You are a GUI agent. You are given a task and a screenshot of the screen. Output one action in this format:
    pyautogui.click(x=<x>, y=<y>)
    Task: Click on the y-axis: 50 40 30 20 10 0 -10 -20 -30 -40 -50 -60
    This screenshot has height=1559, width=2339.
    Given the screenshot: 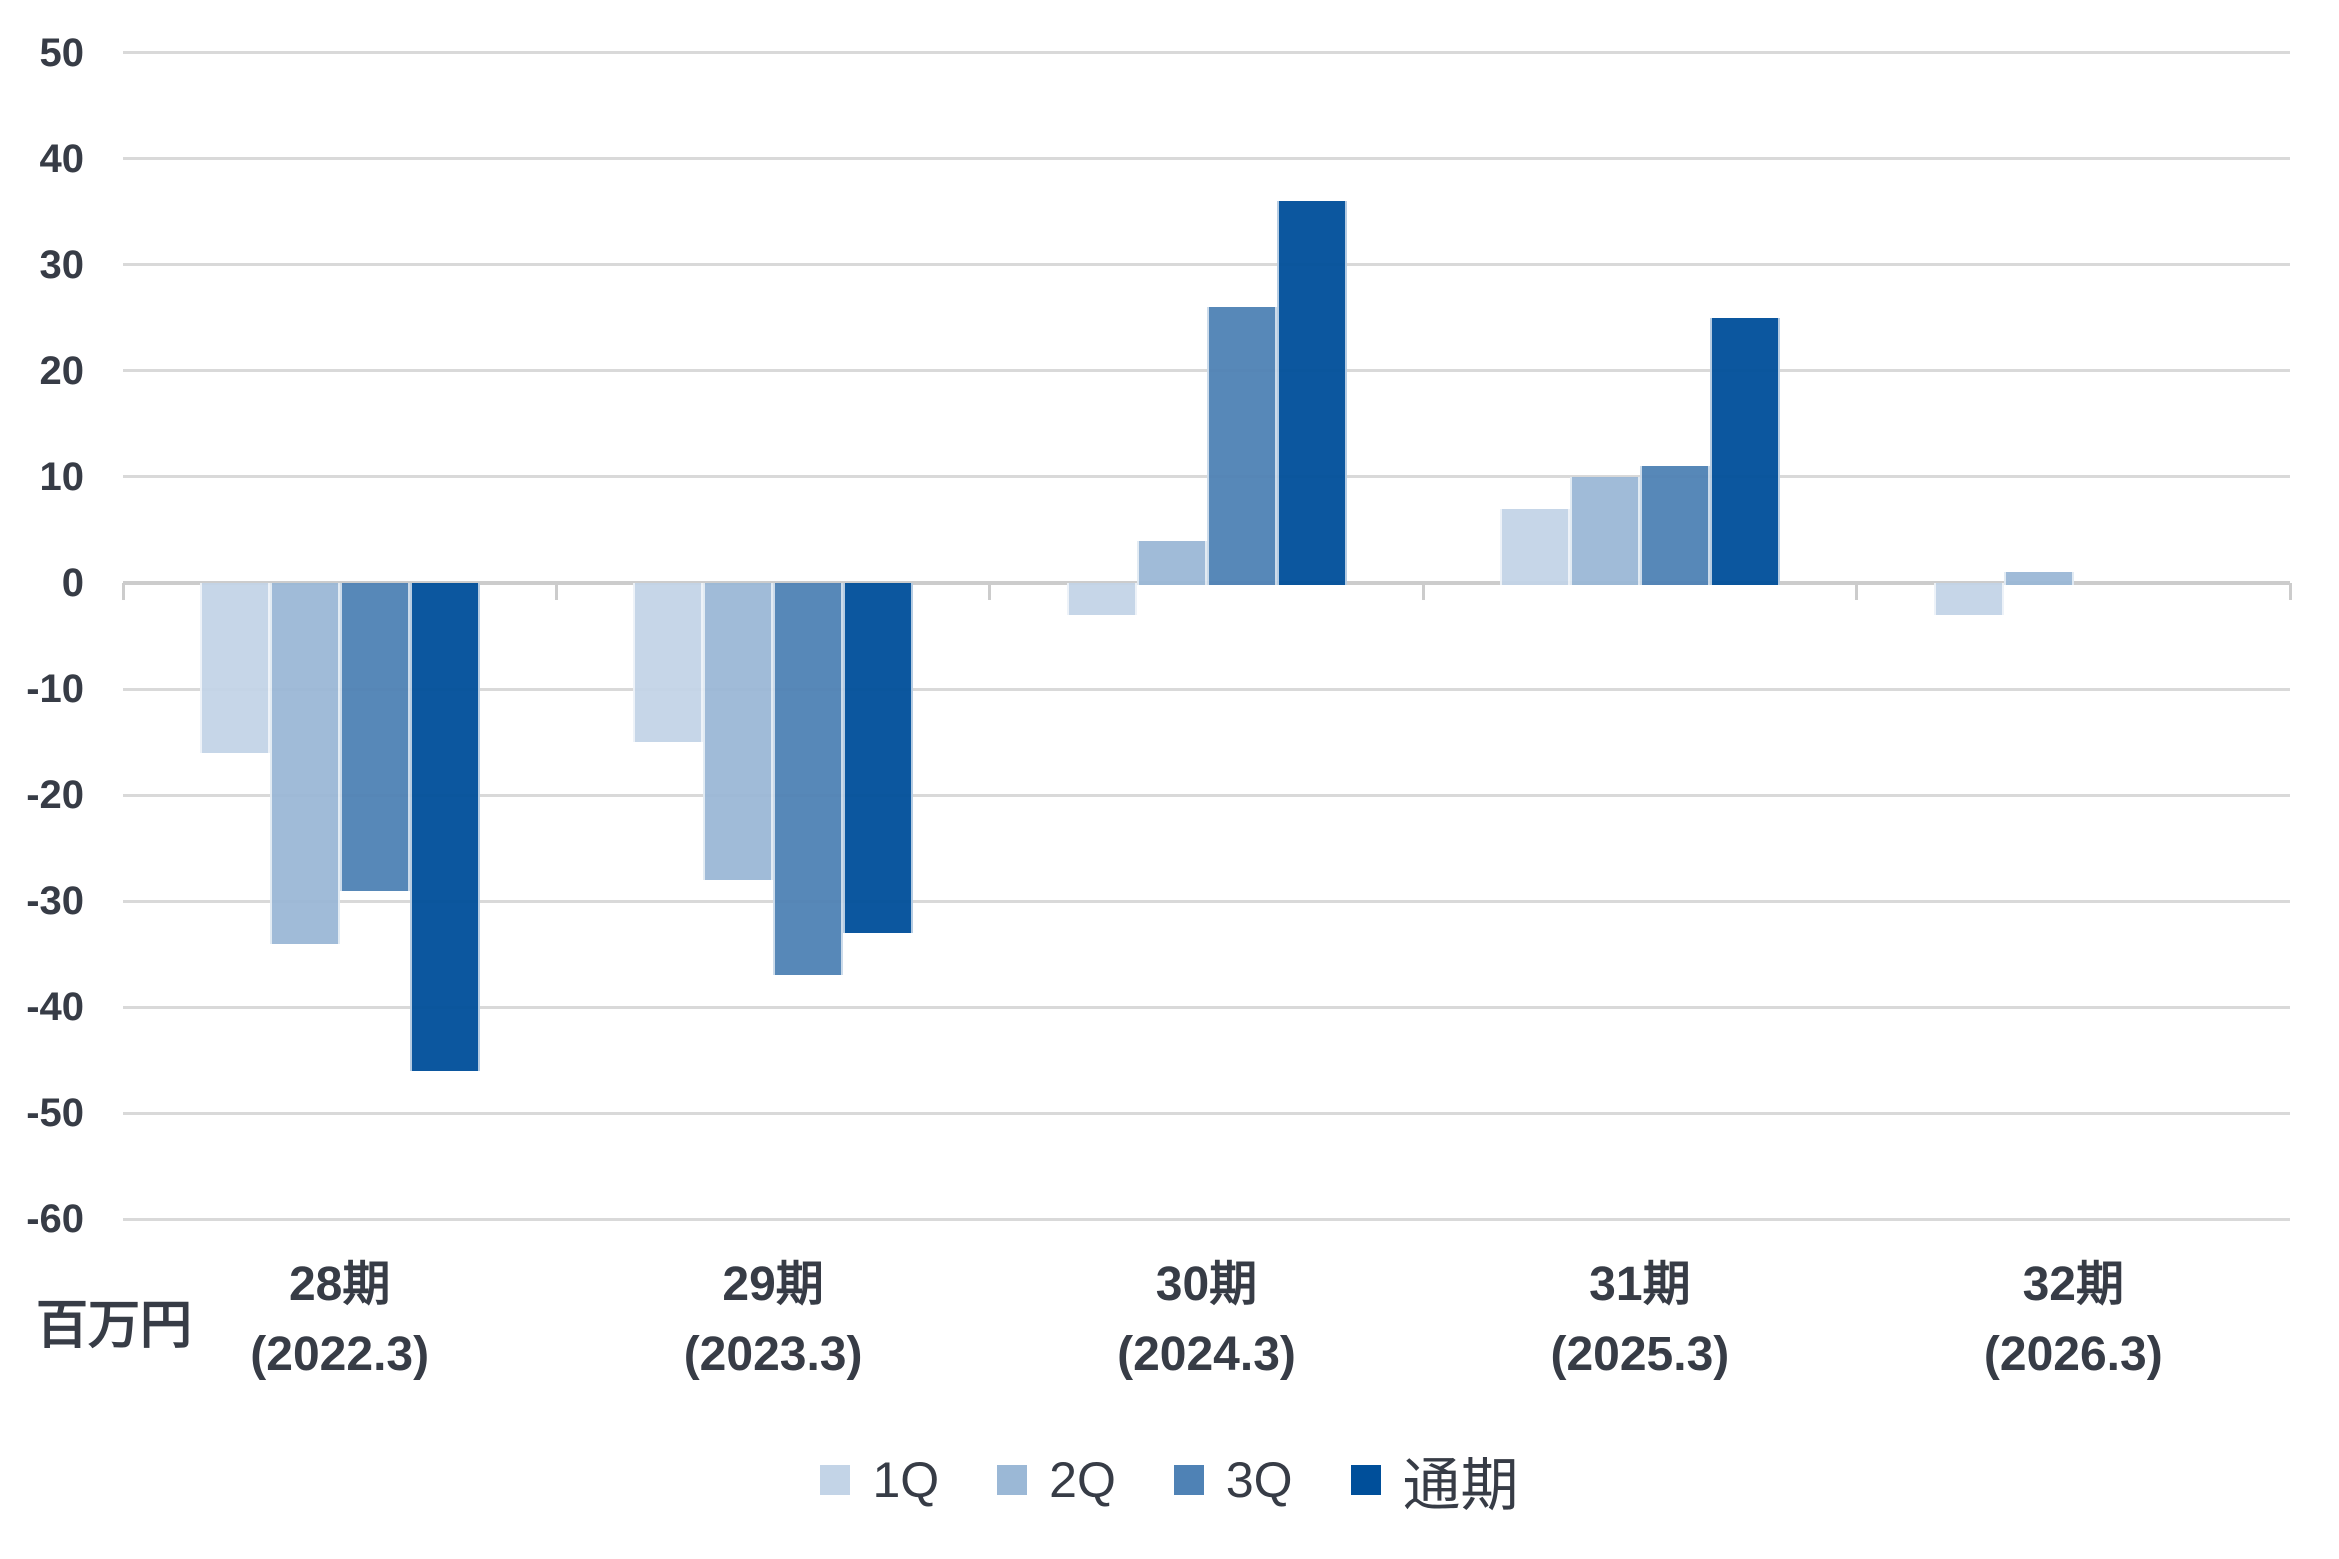 What is the action you would take?
    pyautogui.click(x=48, y=779)
    